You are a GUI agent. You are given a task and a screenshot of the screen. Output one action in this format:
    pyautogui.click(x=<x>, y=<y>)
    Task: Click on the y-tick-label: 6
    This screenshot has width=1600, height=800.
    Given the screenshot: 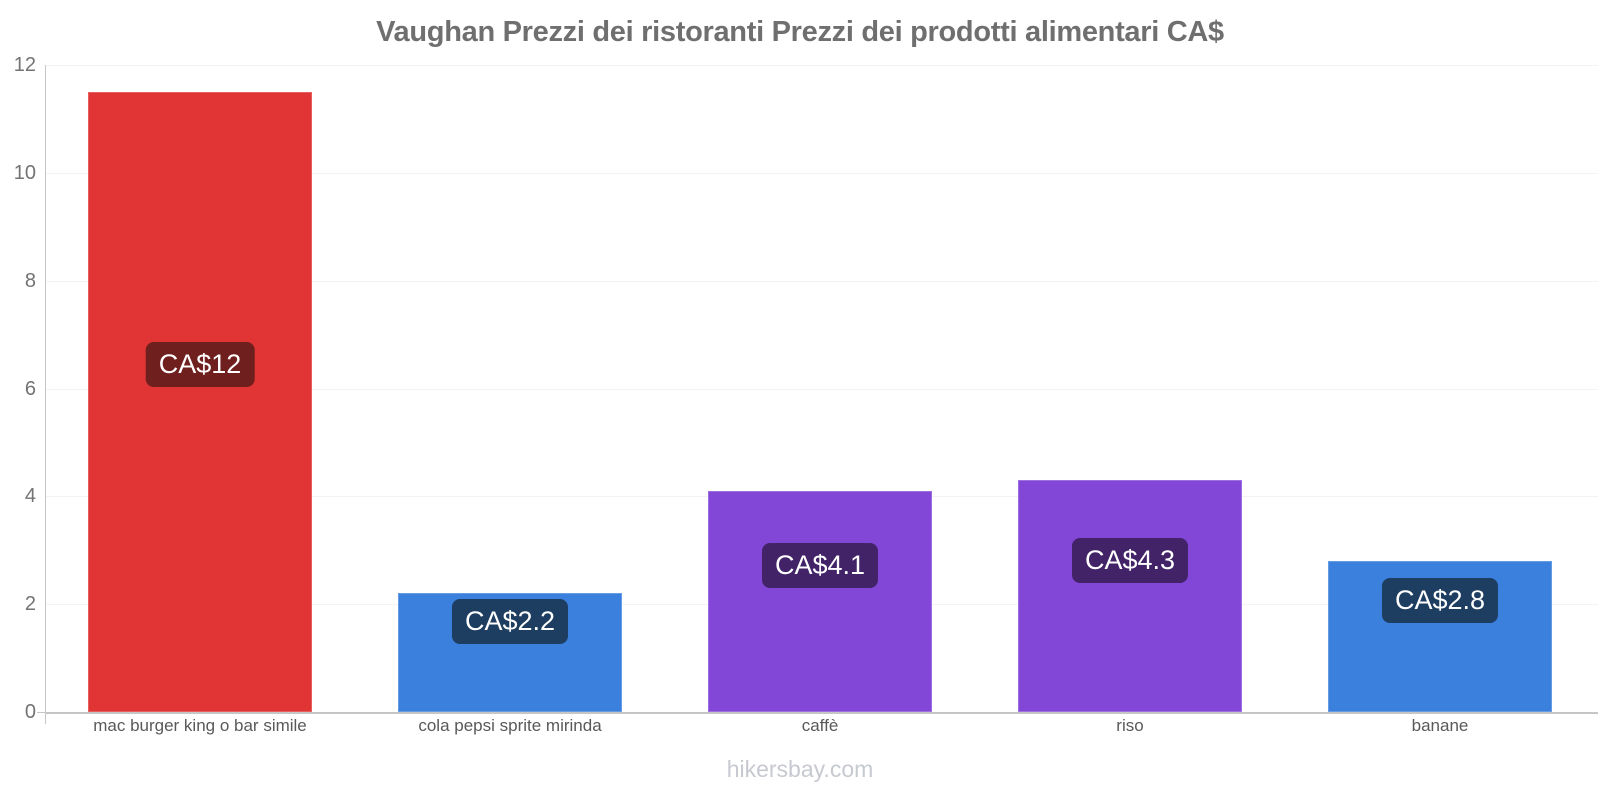 What is the action you would take?
    pyautogui.click(x=30, y=389)
    